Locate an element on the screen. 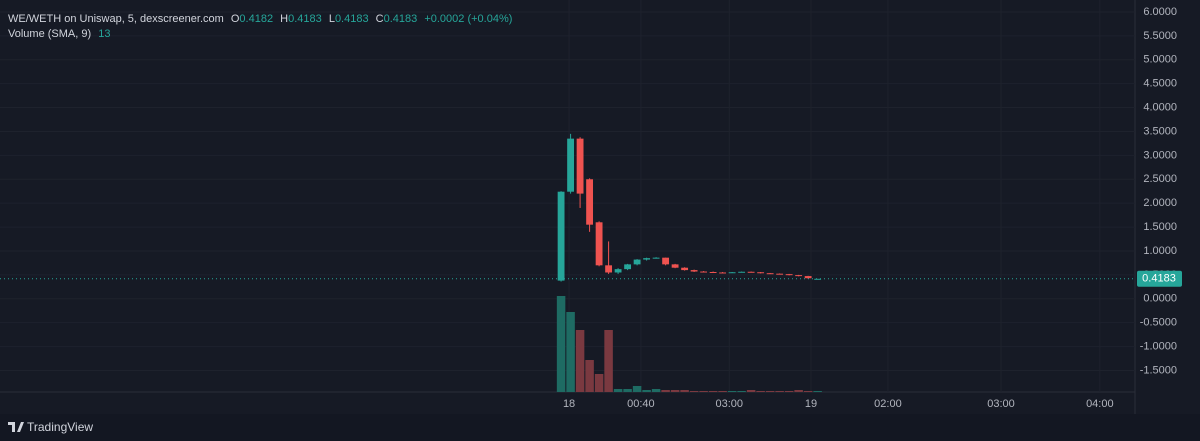  y-tick-label: 3.0000 is located at coordinates (1160, 155).